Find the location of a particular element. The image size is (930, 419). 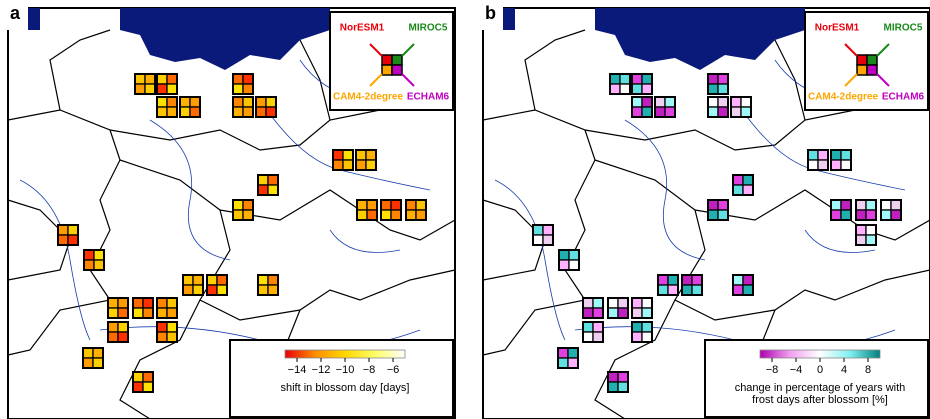

inset-label: MIROC5 is located at coordinates (428, 28).